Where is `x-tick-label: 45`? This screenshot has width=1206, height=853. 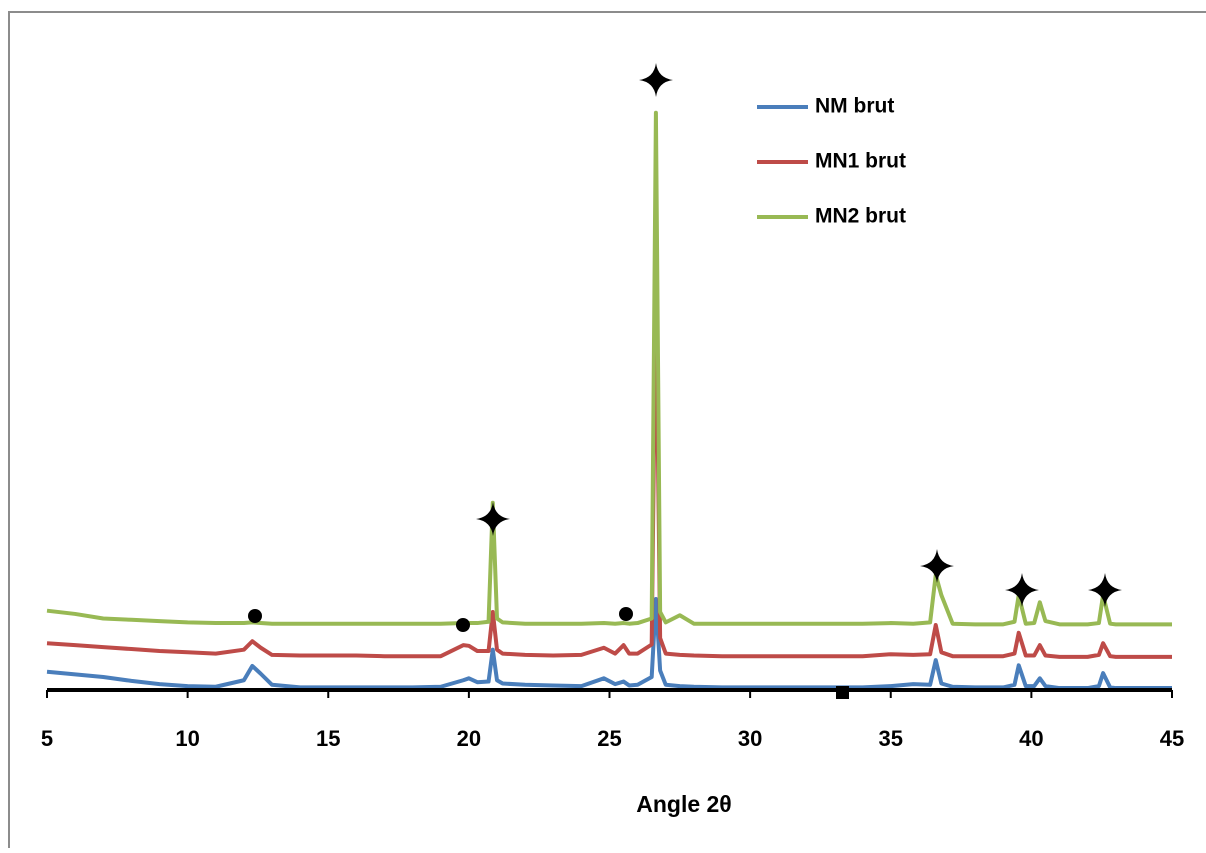
x-tick-label: 45 is located at coordinates (1172, 738).